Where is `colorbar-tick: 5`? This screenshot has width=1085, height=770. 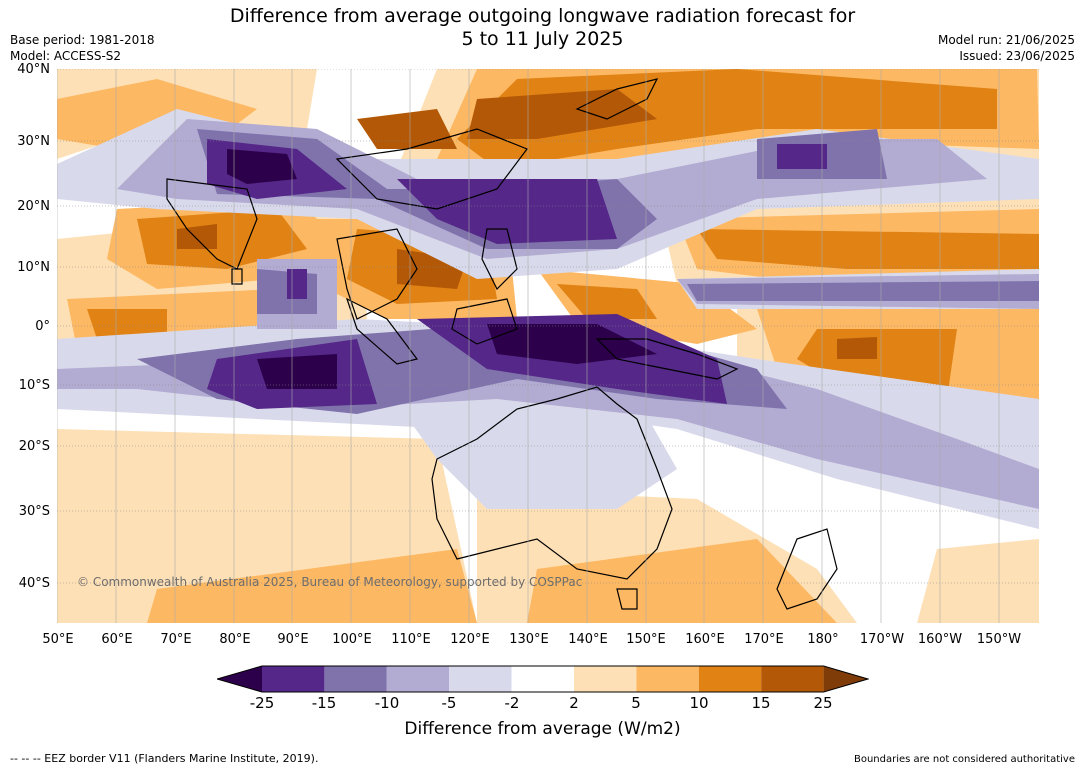
colorbar-tick: 5 is located at coordinates (636, 703).